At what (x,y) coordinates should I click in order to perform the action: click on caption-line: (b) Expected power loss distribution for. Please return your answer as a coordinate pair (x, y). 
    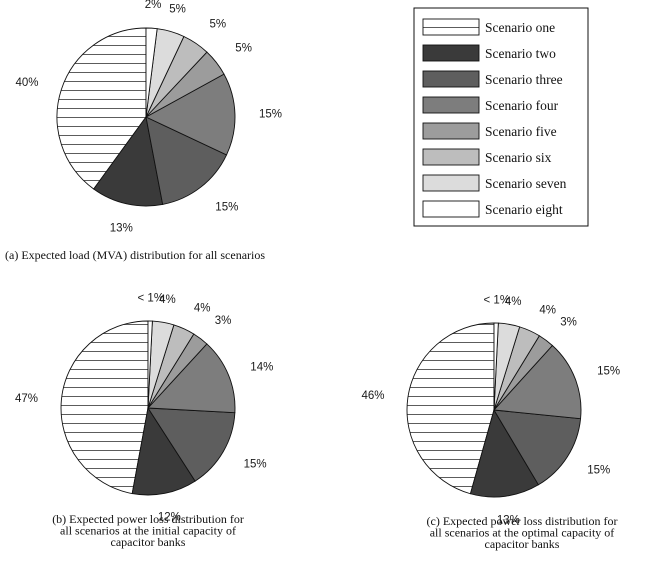
    Looking at the image, I should click on (148, 519).